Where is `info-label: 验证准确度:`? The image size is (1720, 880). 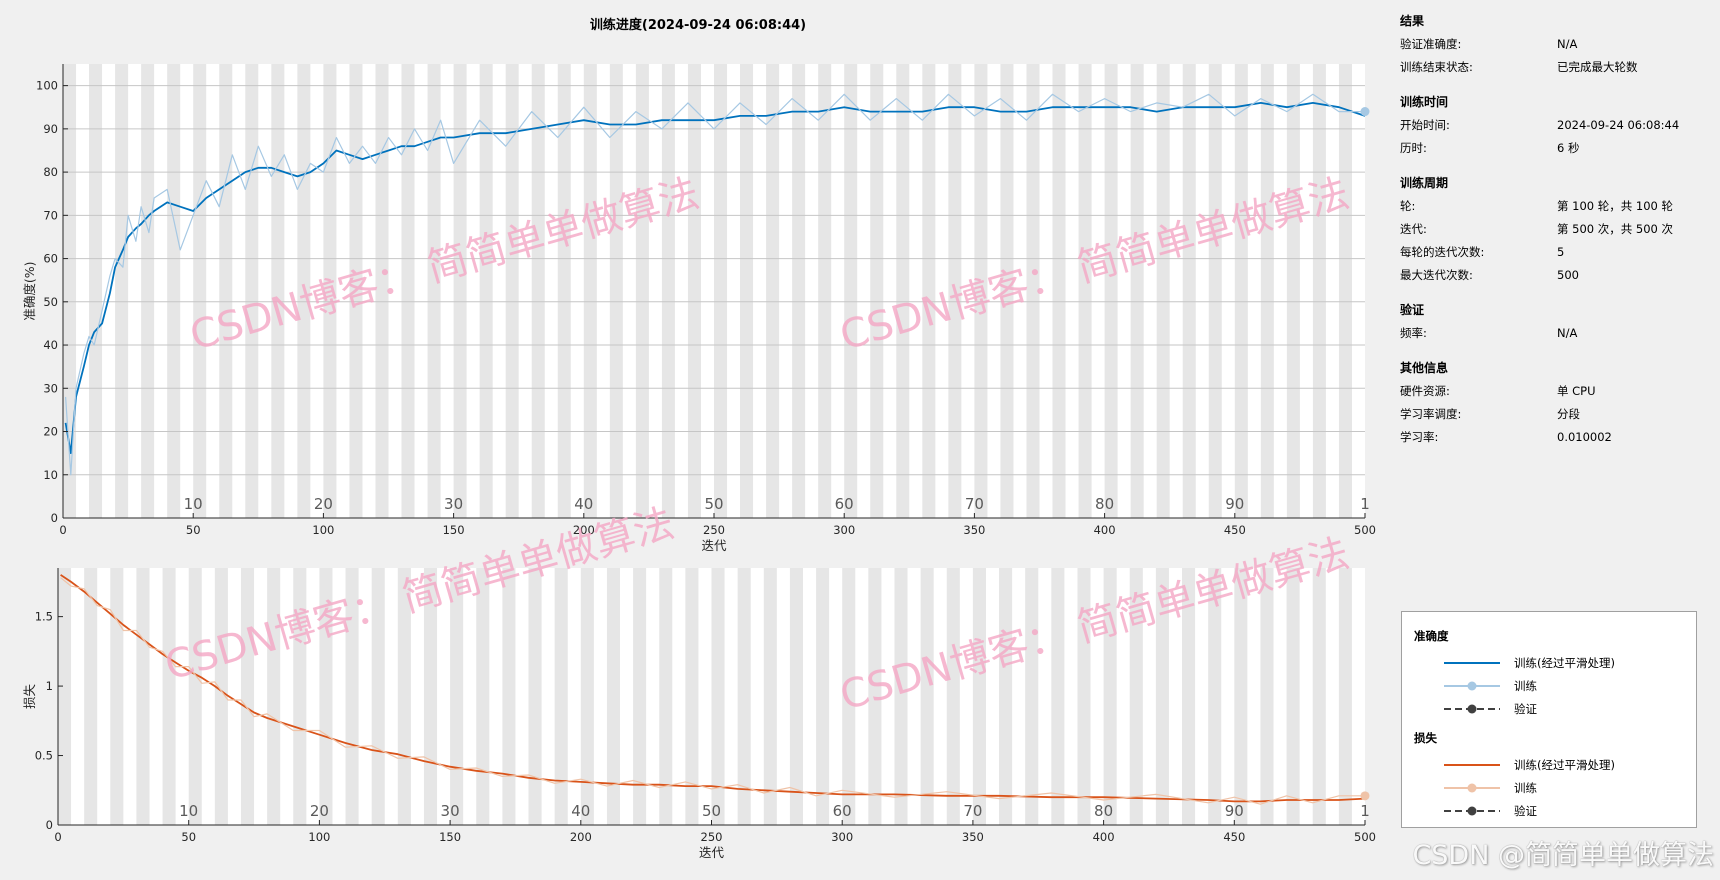 info-label: 验证准确度: is located at coordinates (1431, 44).